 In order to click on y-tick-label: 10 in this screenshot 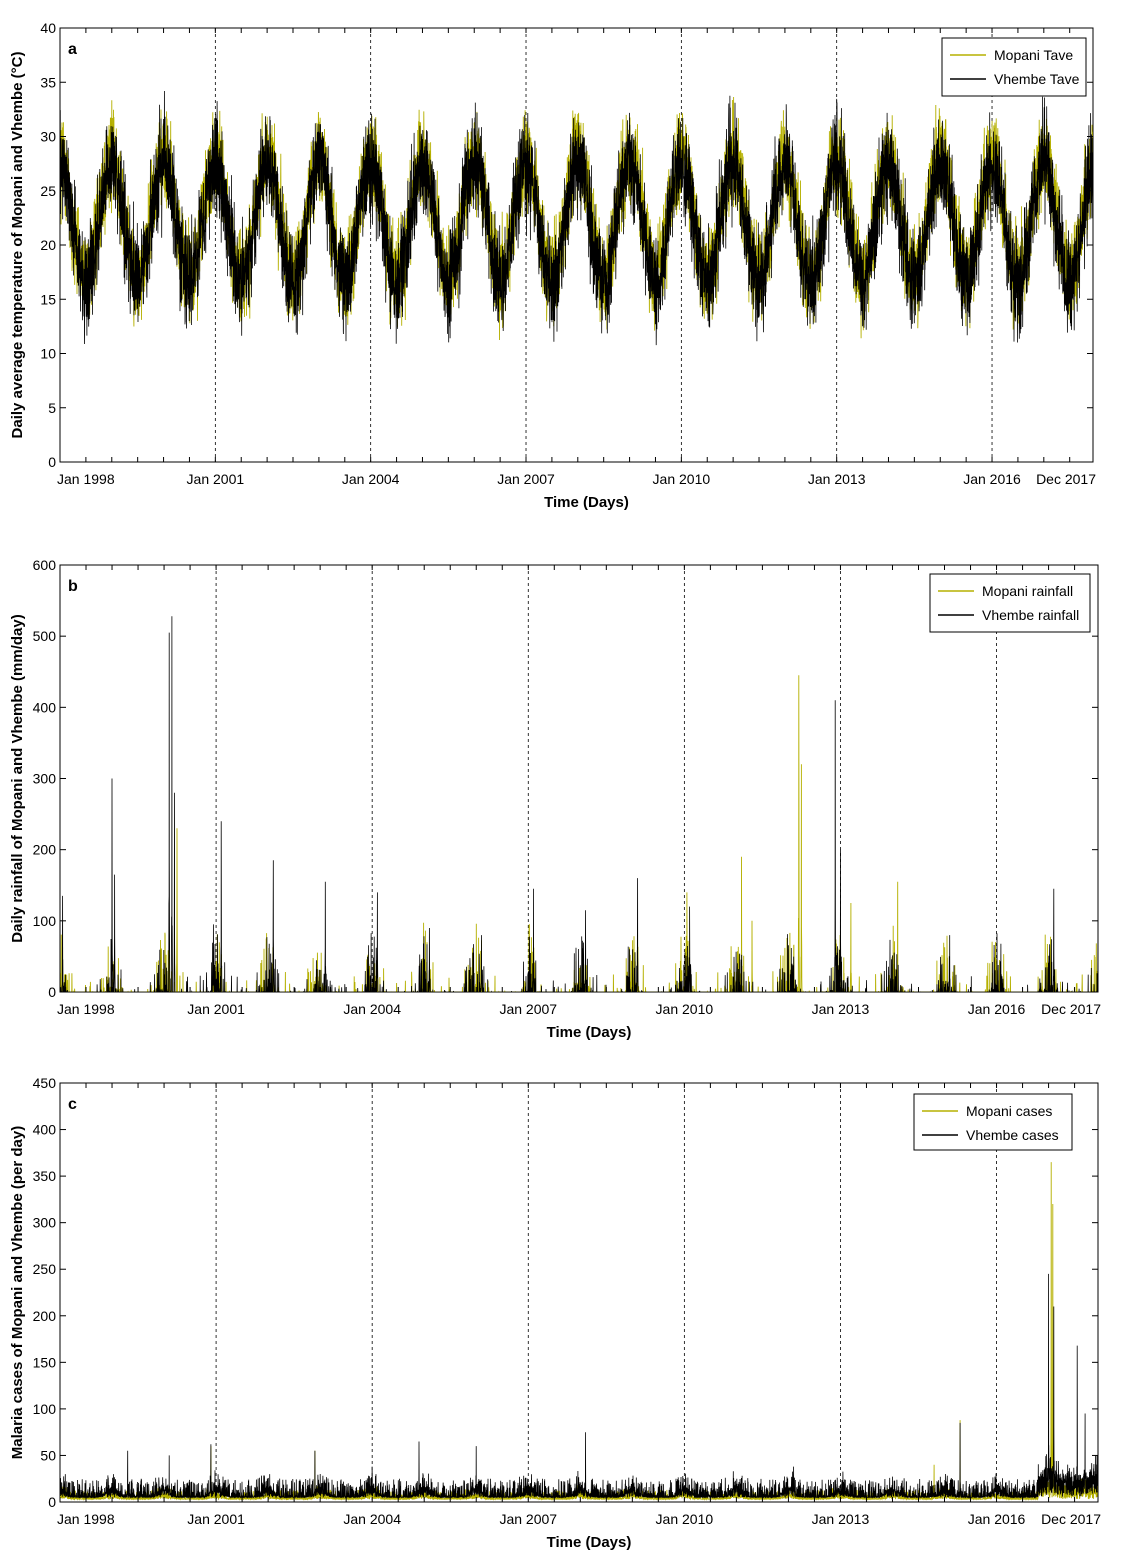, I will do `click(48, 354)`.